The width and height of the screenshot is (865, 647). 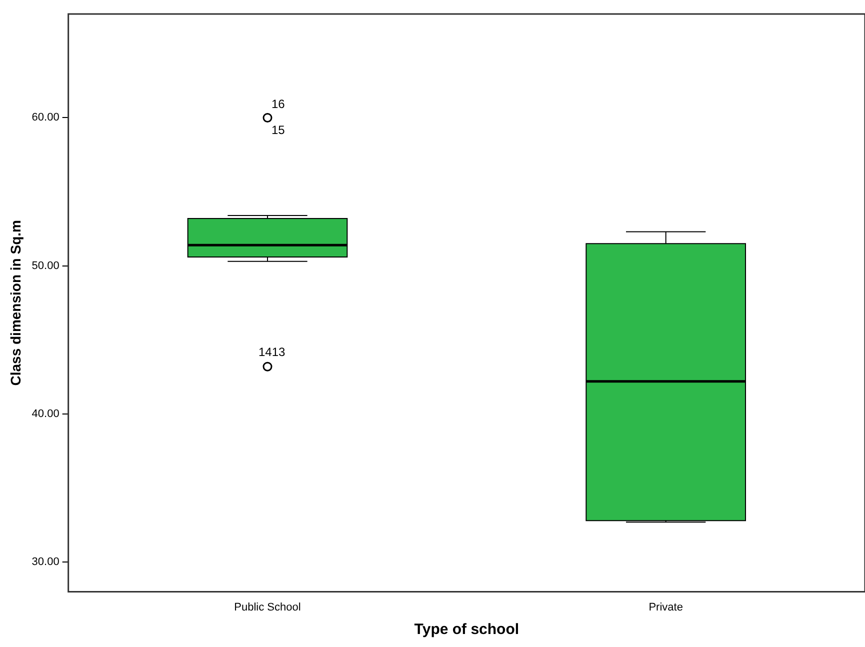 I want to click on x-tick-label: Public School, so click(x=267, y=607).